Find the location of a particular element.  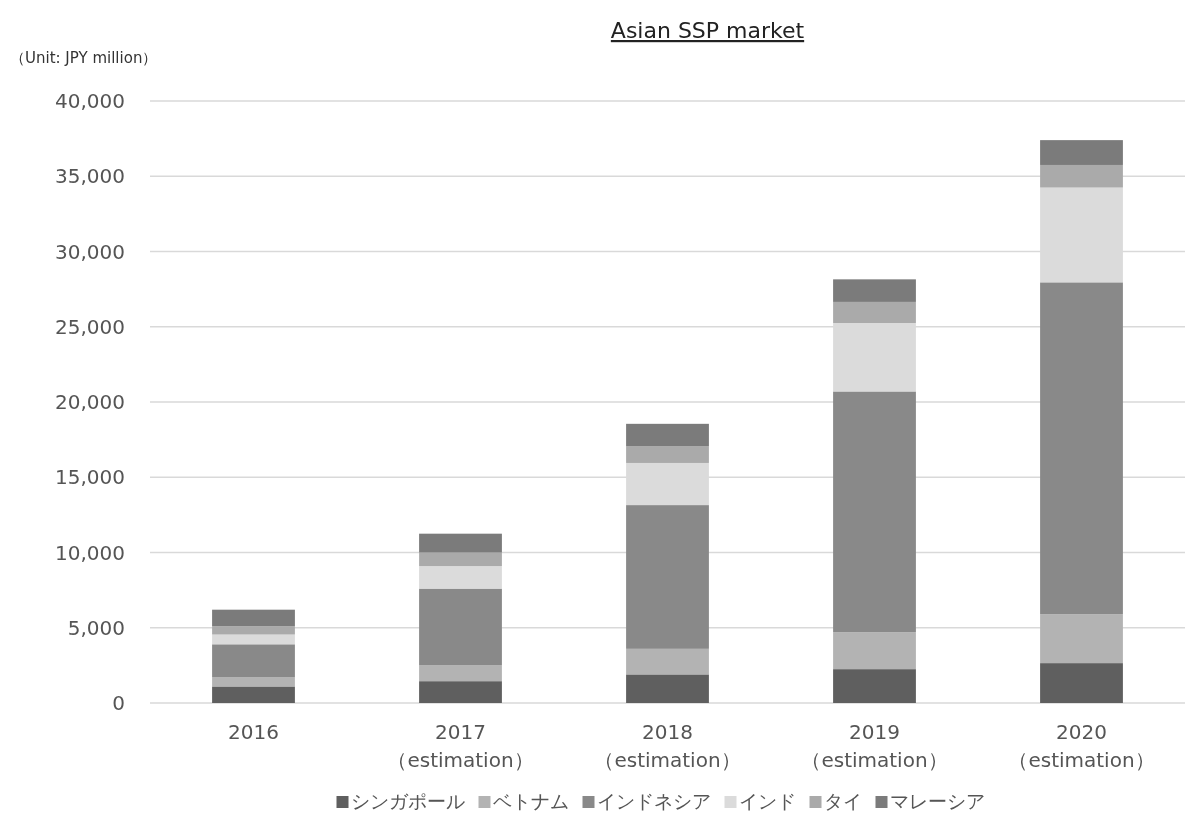

x-tick-label: 2017 （estimation） is located at coordinates (460, 746).